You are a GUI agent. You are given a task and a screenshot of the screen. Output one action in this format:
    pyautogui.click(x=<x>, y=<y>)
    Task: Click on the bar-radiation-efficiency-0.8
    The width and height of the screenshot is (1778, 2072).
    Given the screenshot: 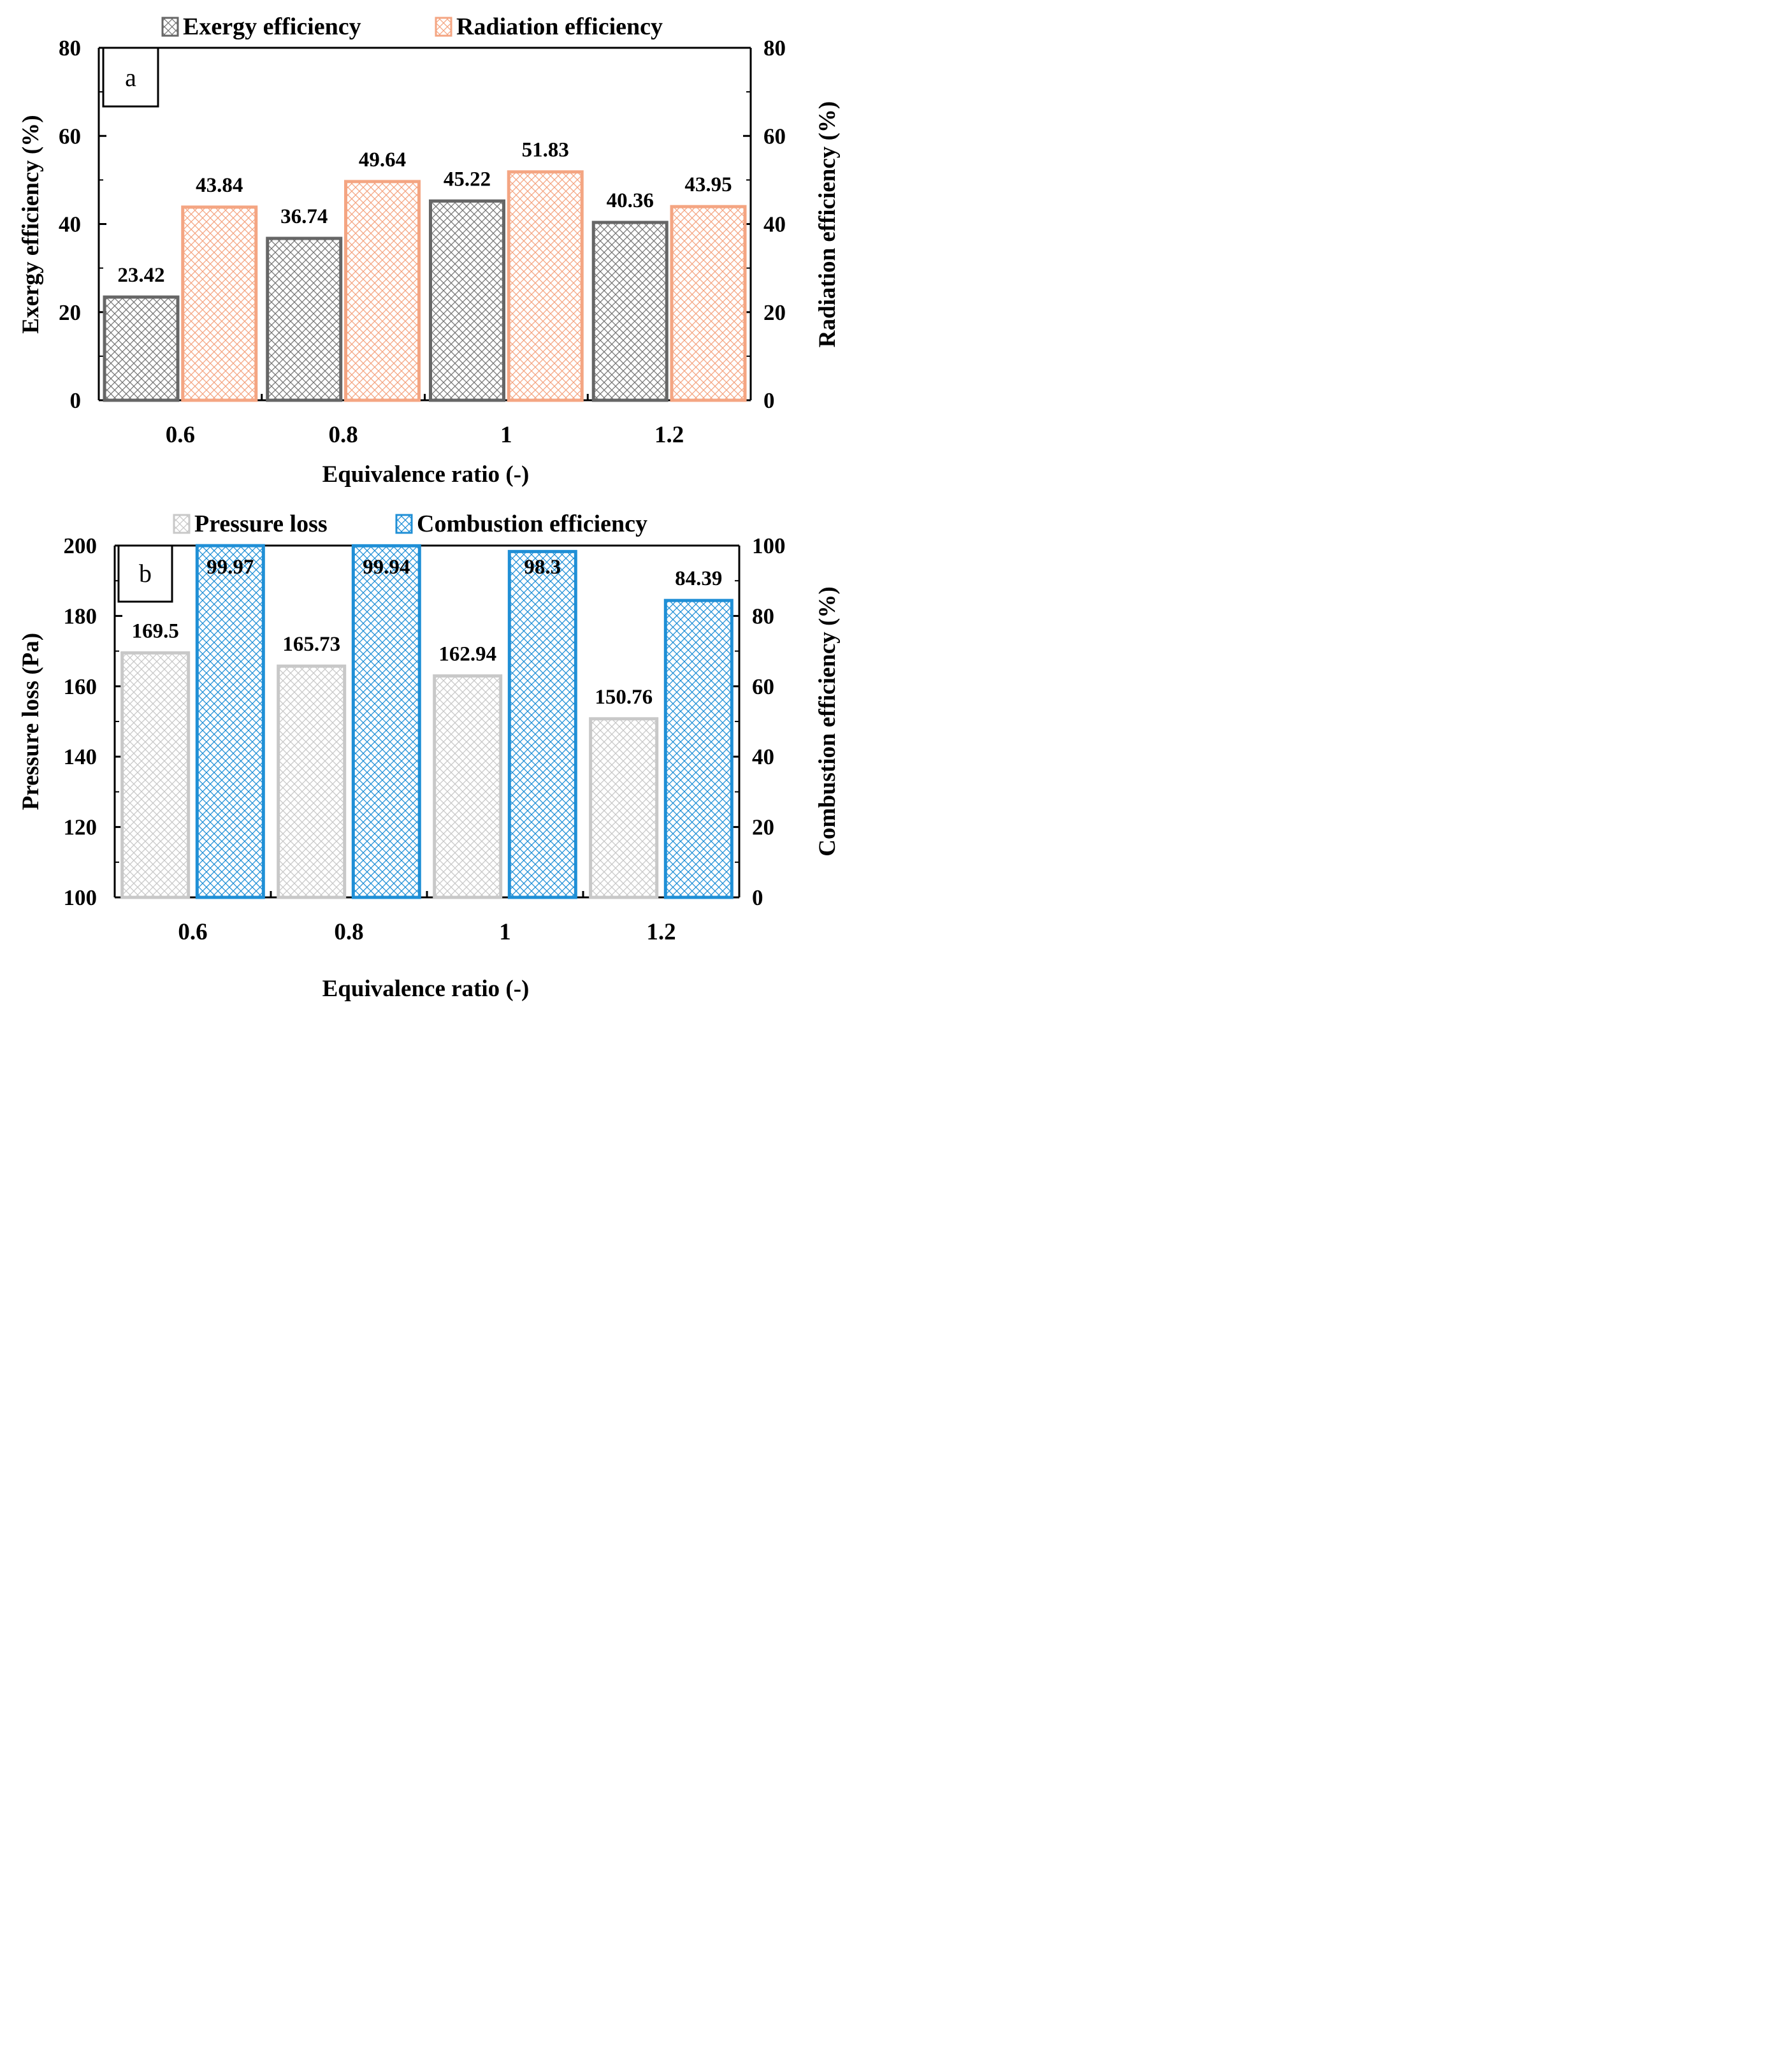 What is the action you would take?
    pyautogui.click(x=382, y=291)
    